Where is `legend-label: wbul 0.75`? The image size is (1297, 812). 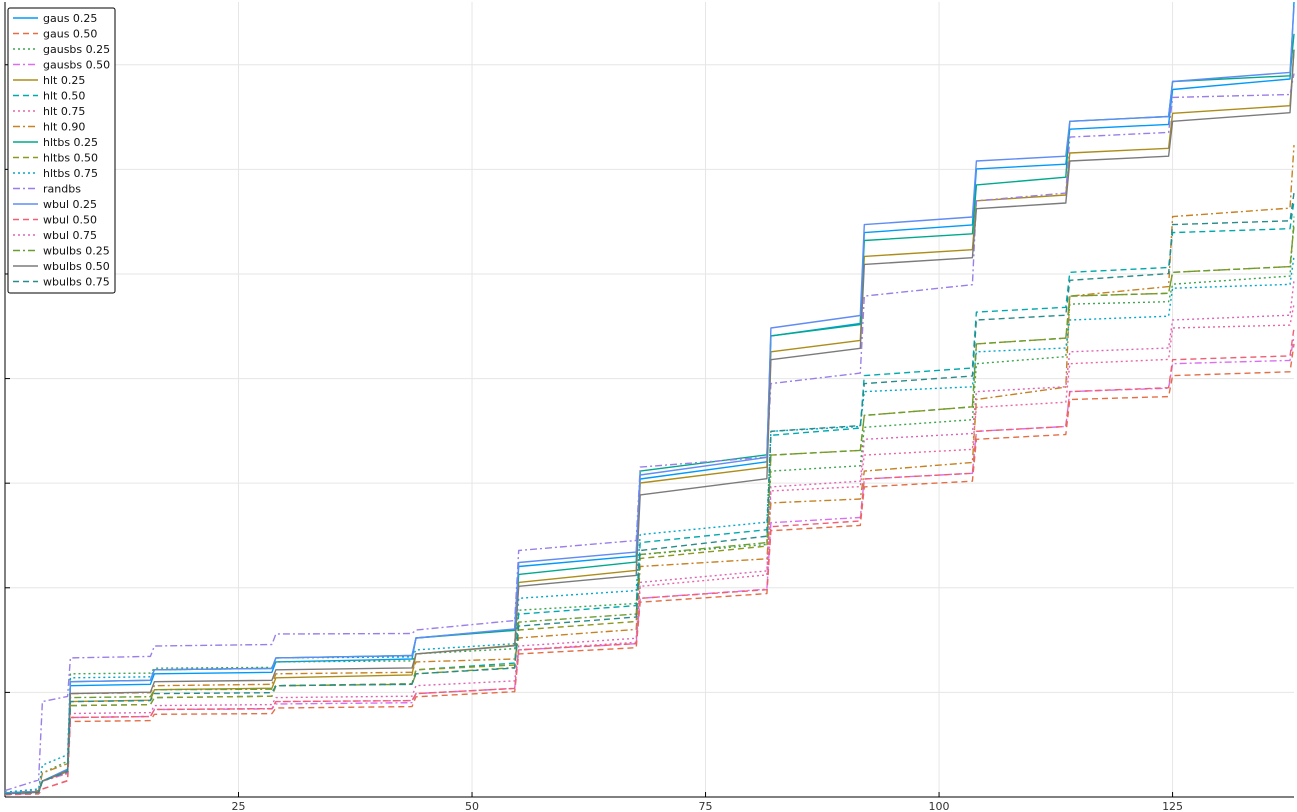
legend-label: wbul 0.75 is located at coordinates (70, 235).